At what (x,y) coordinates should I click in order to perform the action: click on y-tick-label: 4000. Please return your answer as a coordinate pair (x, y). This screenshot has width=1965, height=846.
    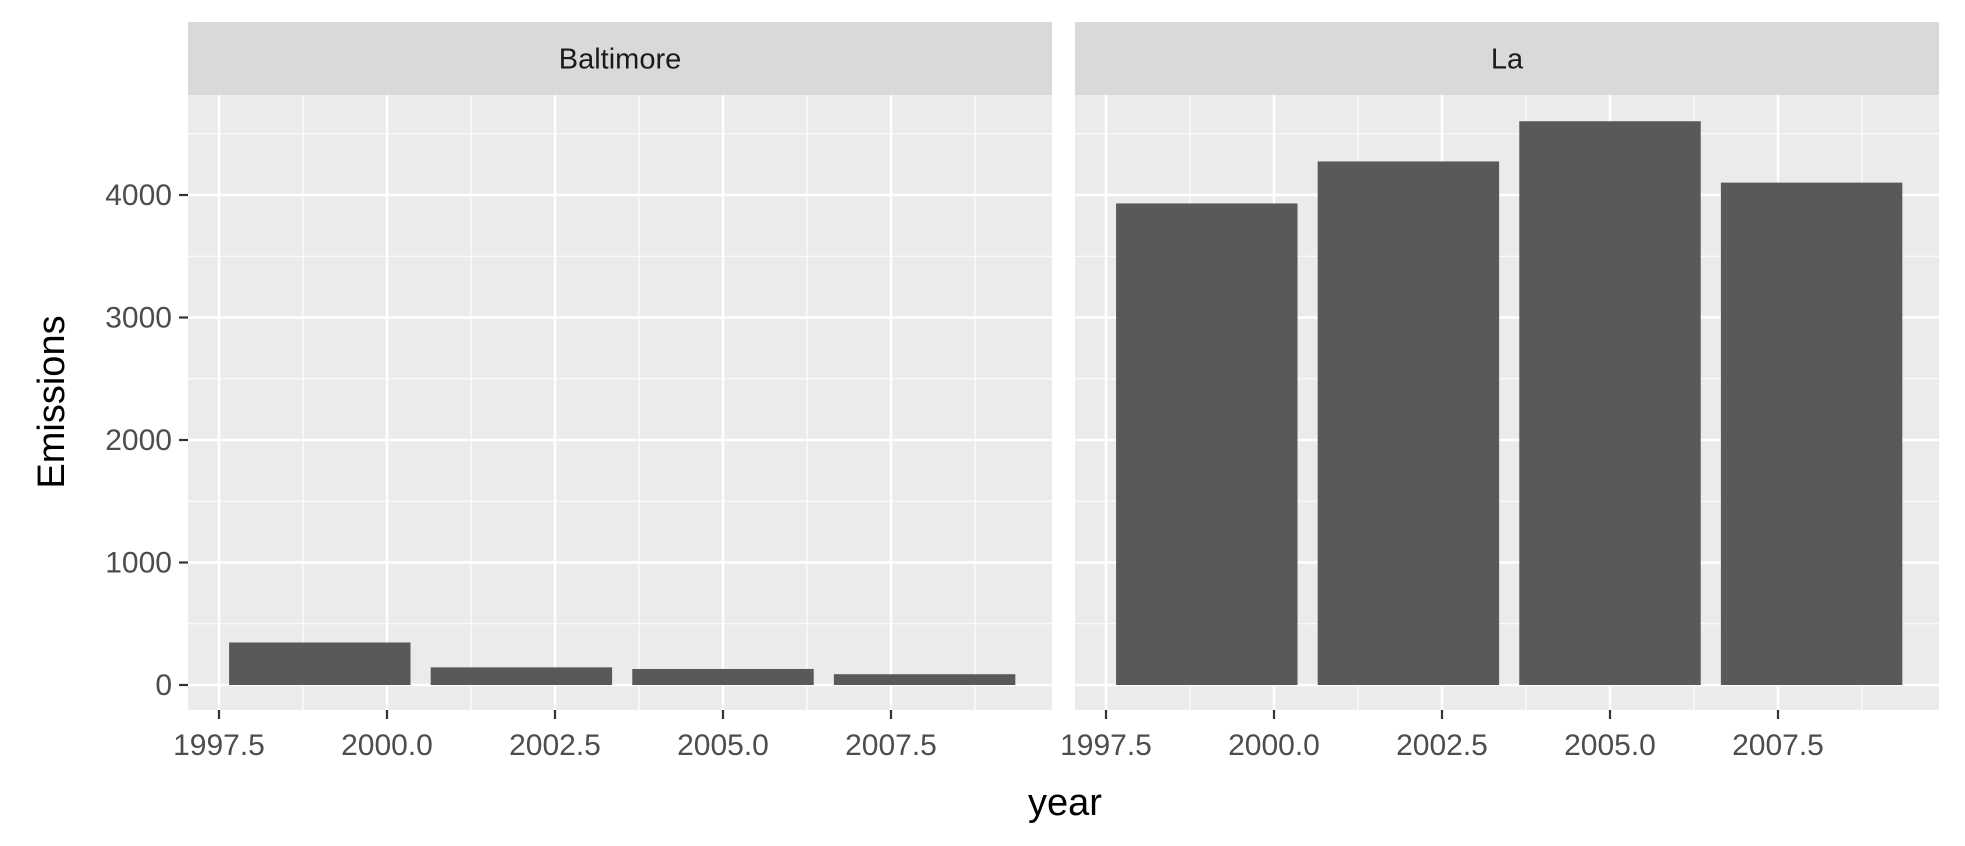
    Looking at the image, I should click on (138, 195).